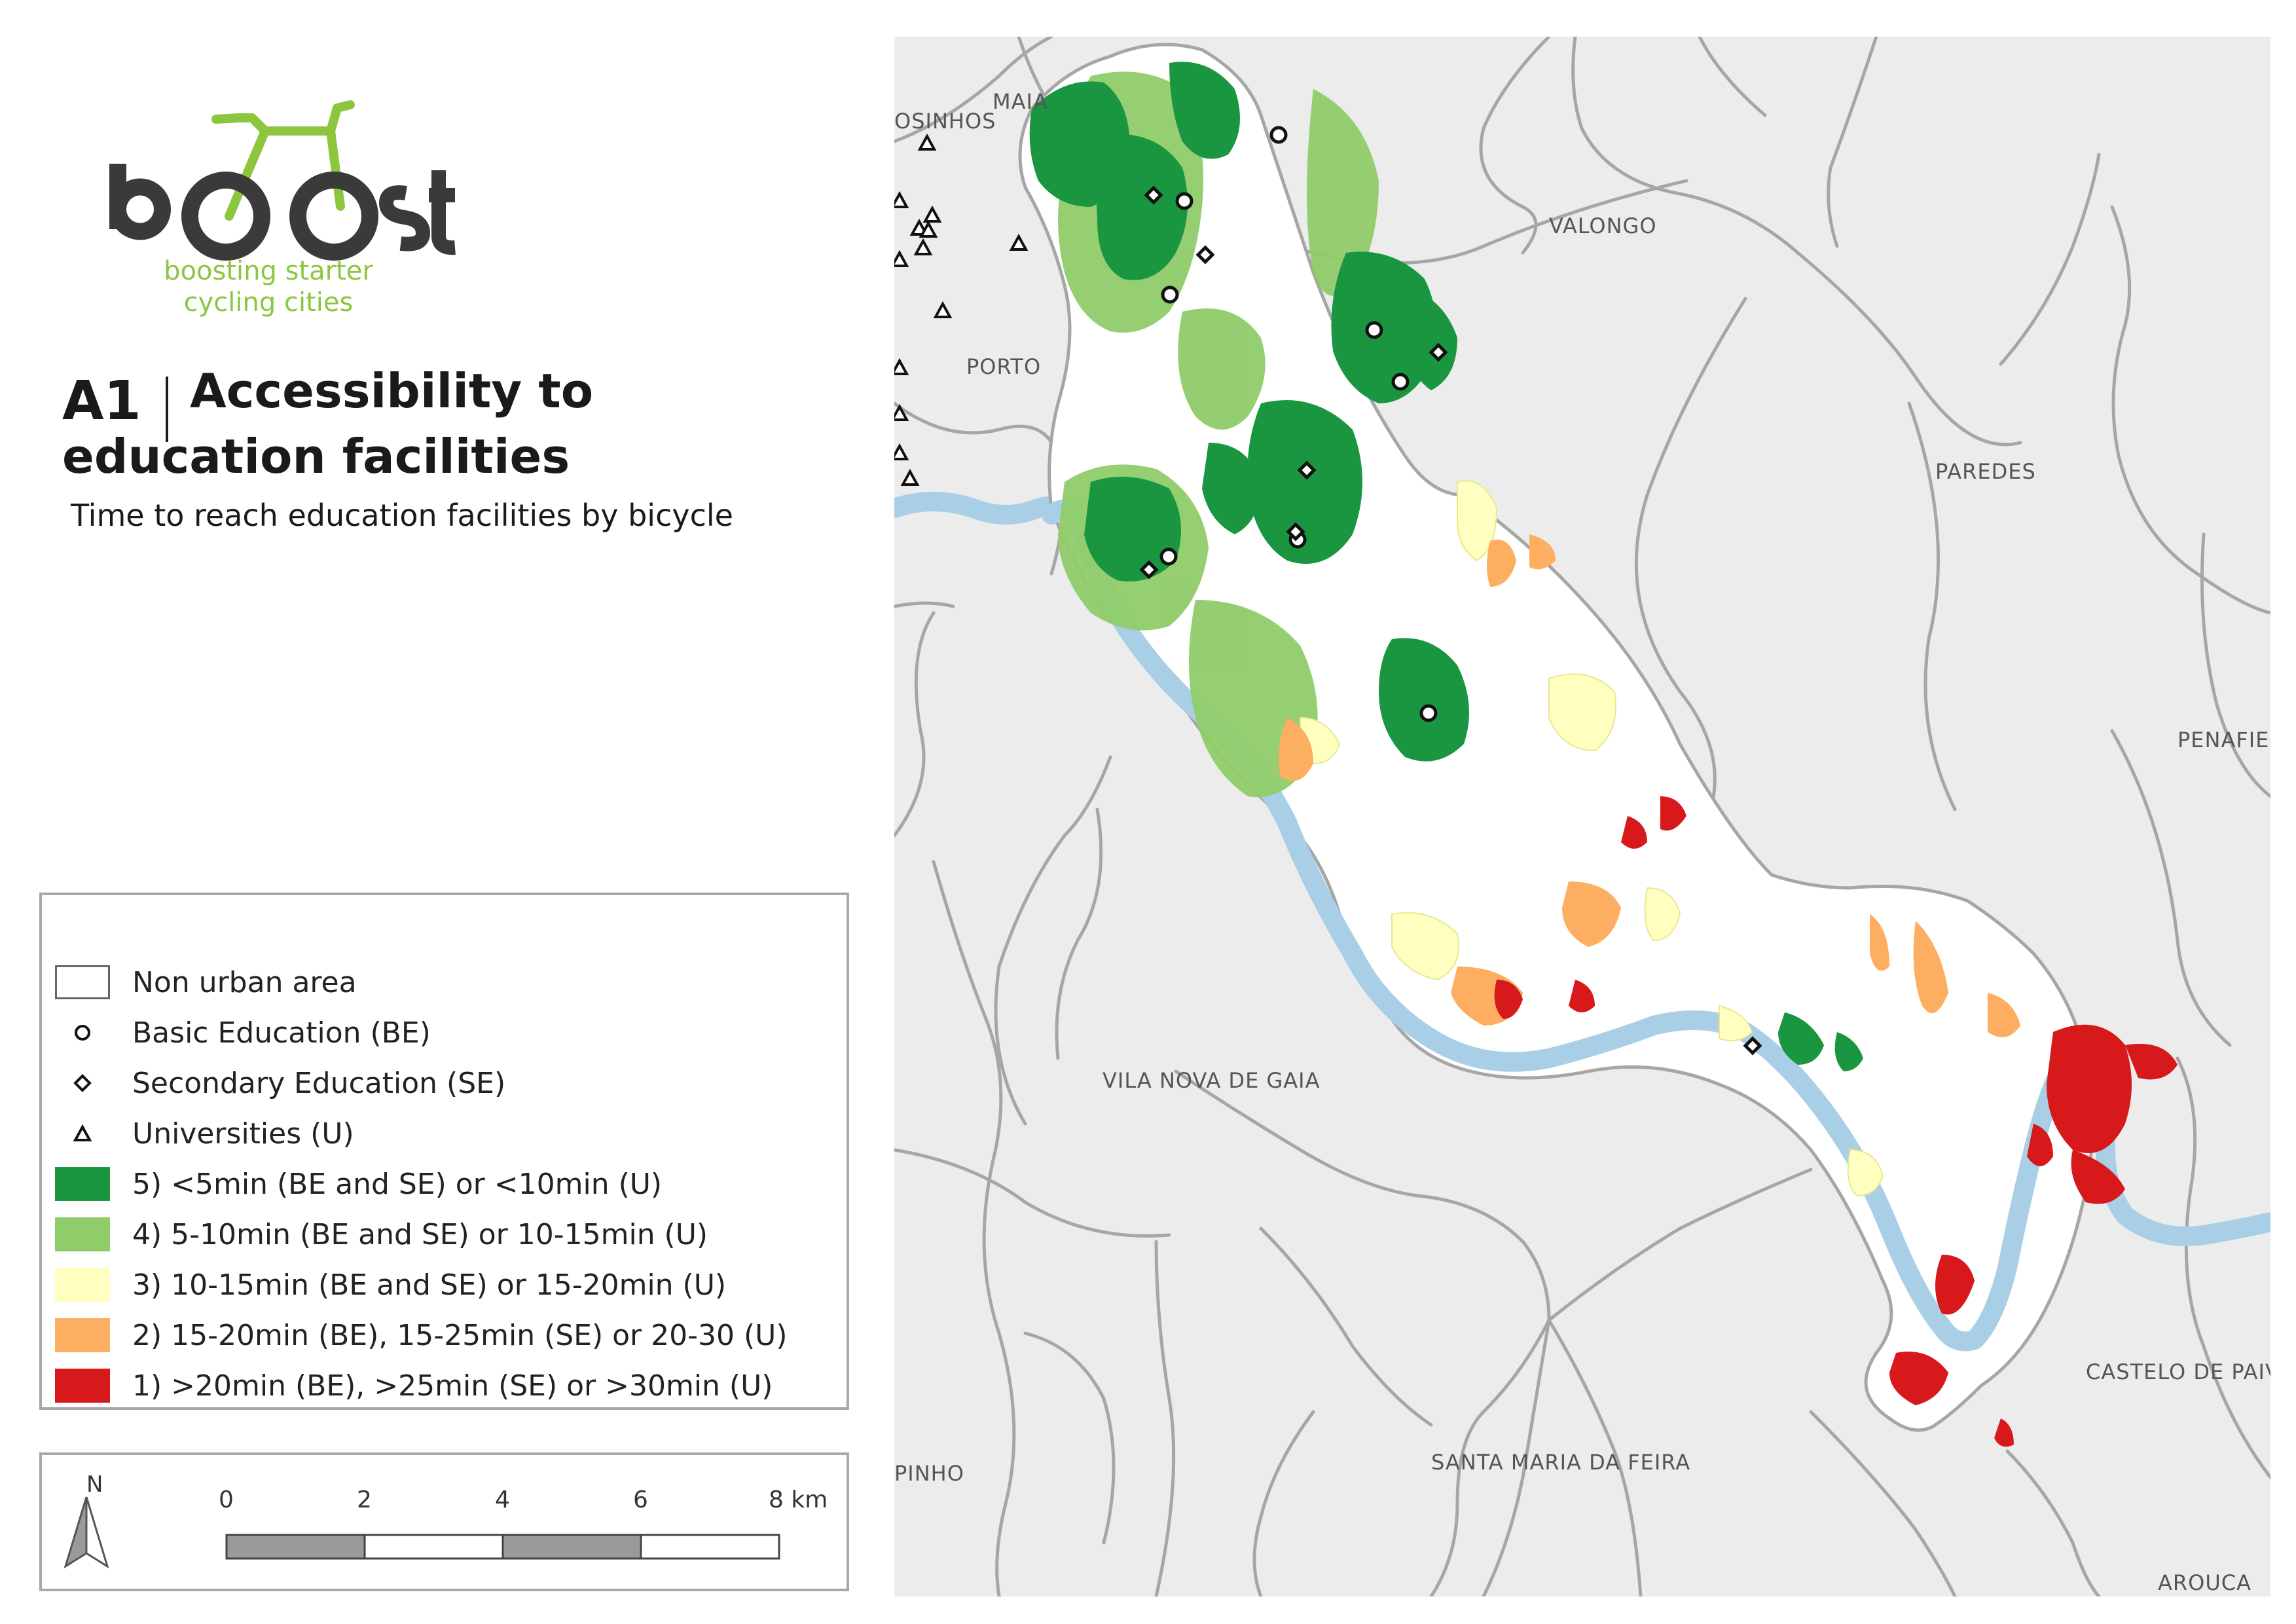 This screenshot has width=2296, height=1624. I want to click on place-label-penafiel: PENAFIEL, so click(2224, 740).